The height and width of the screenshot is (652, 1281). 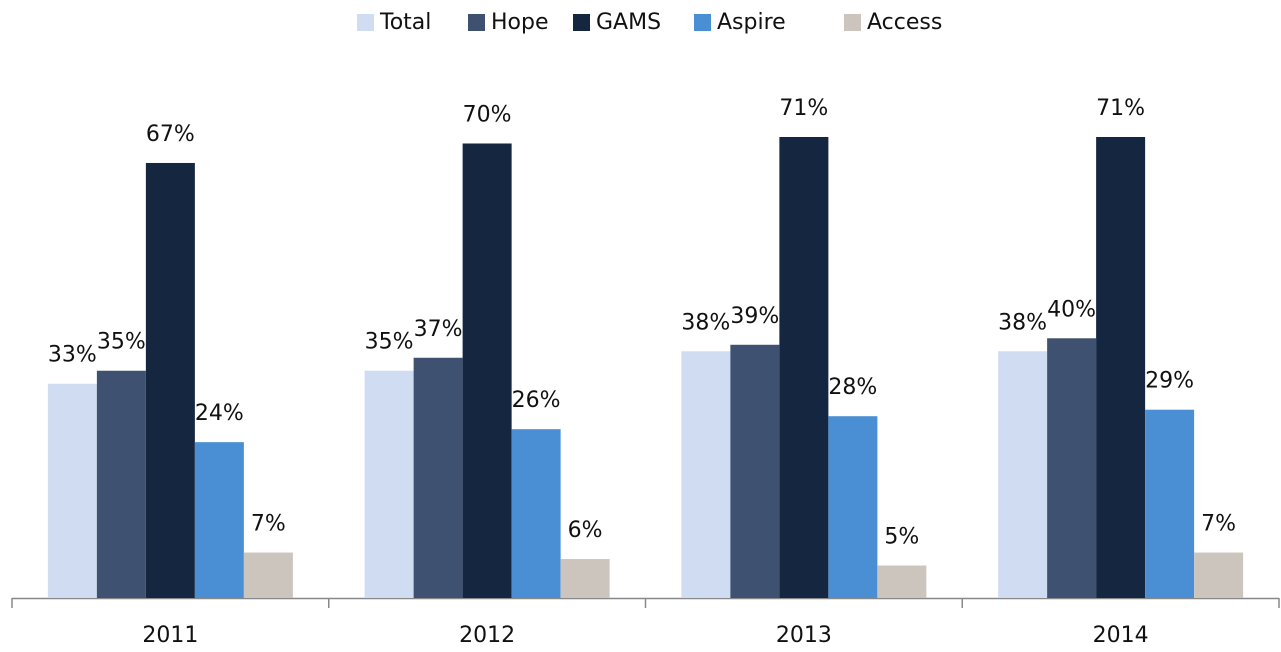 I want to click on data-label: 29%, so click(x=1169, y=381).